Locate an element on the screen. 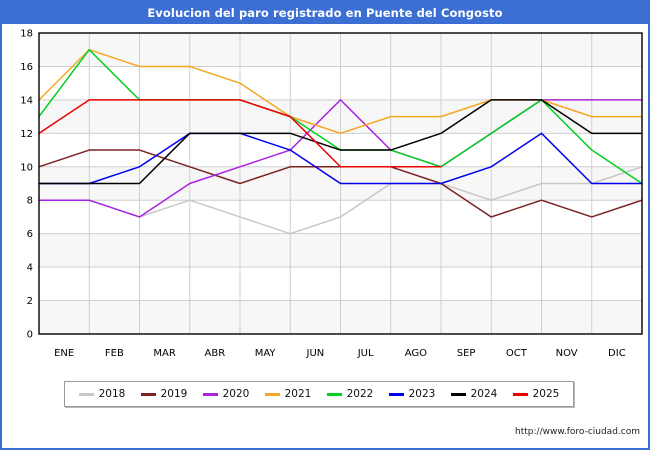  legend-label: 2023 is located at coordinates (422, 394).